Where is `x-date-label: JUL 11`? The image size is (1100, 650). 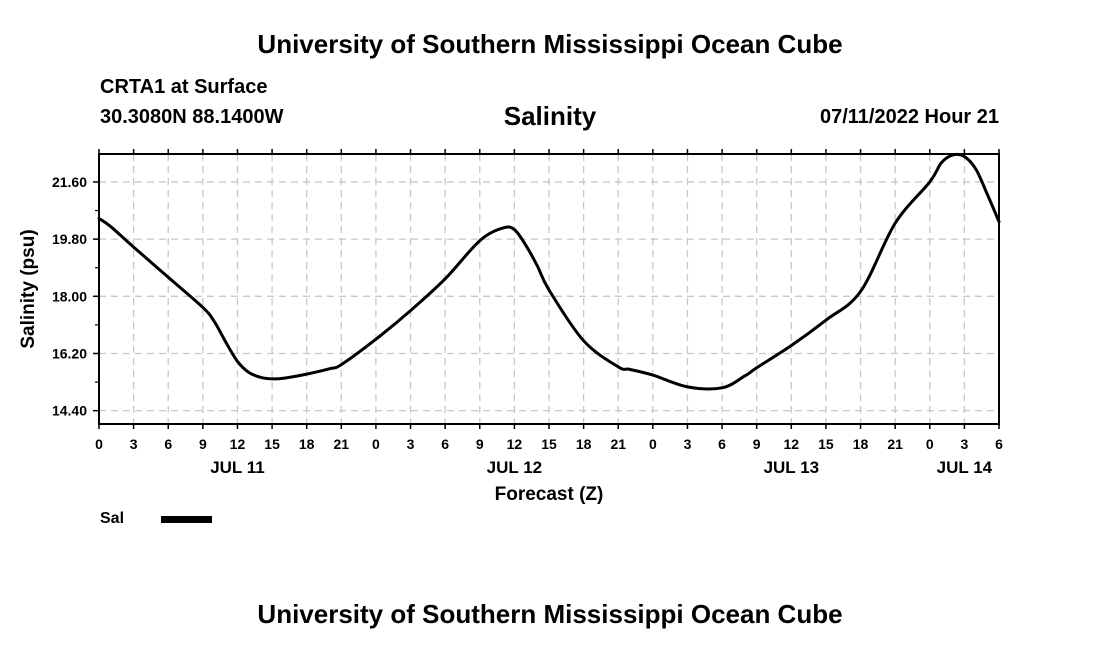
x-date-label: JUL 11 is located at coordinates (237, 467).